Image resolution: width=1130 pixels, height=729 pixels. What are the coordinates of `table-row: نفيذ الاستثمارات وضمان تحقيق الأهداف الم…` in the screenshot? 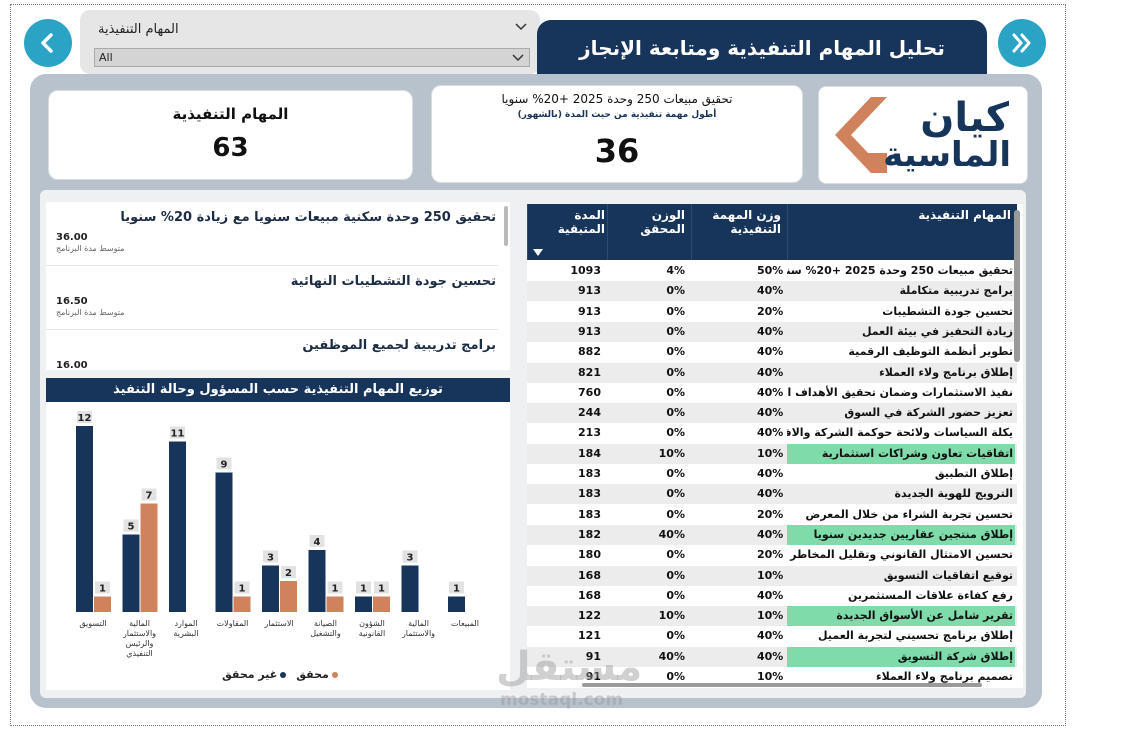 It's located at (772, 392).